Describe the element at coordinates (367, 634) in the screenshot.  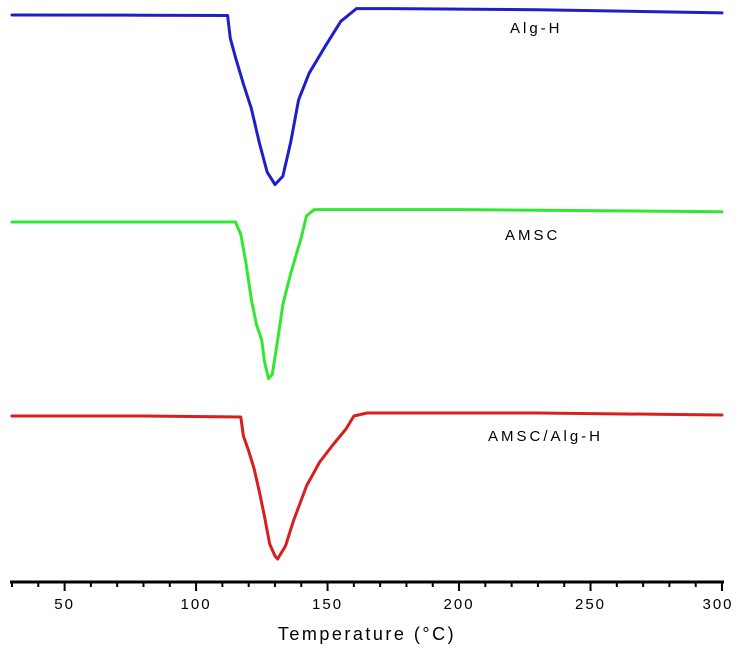
I see `x-axis-title: Temperature (°C)` at that location.